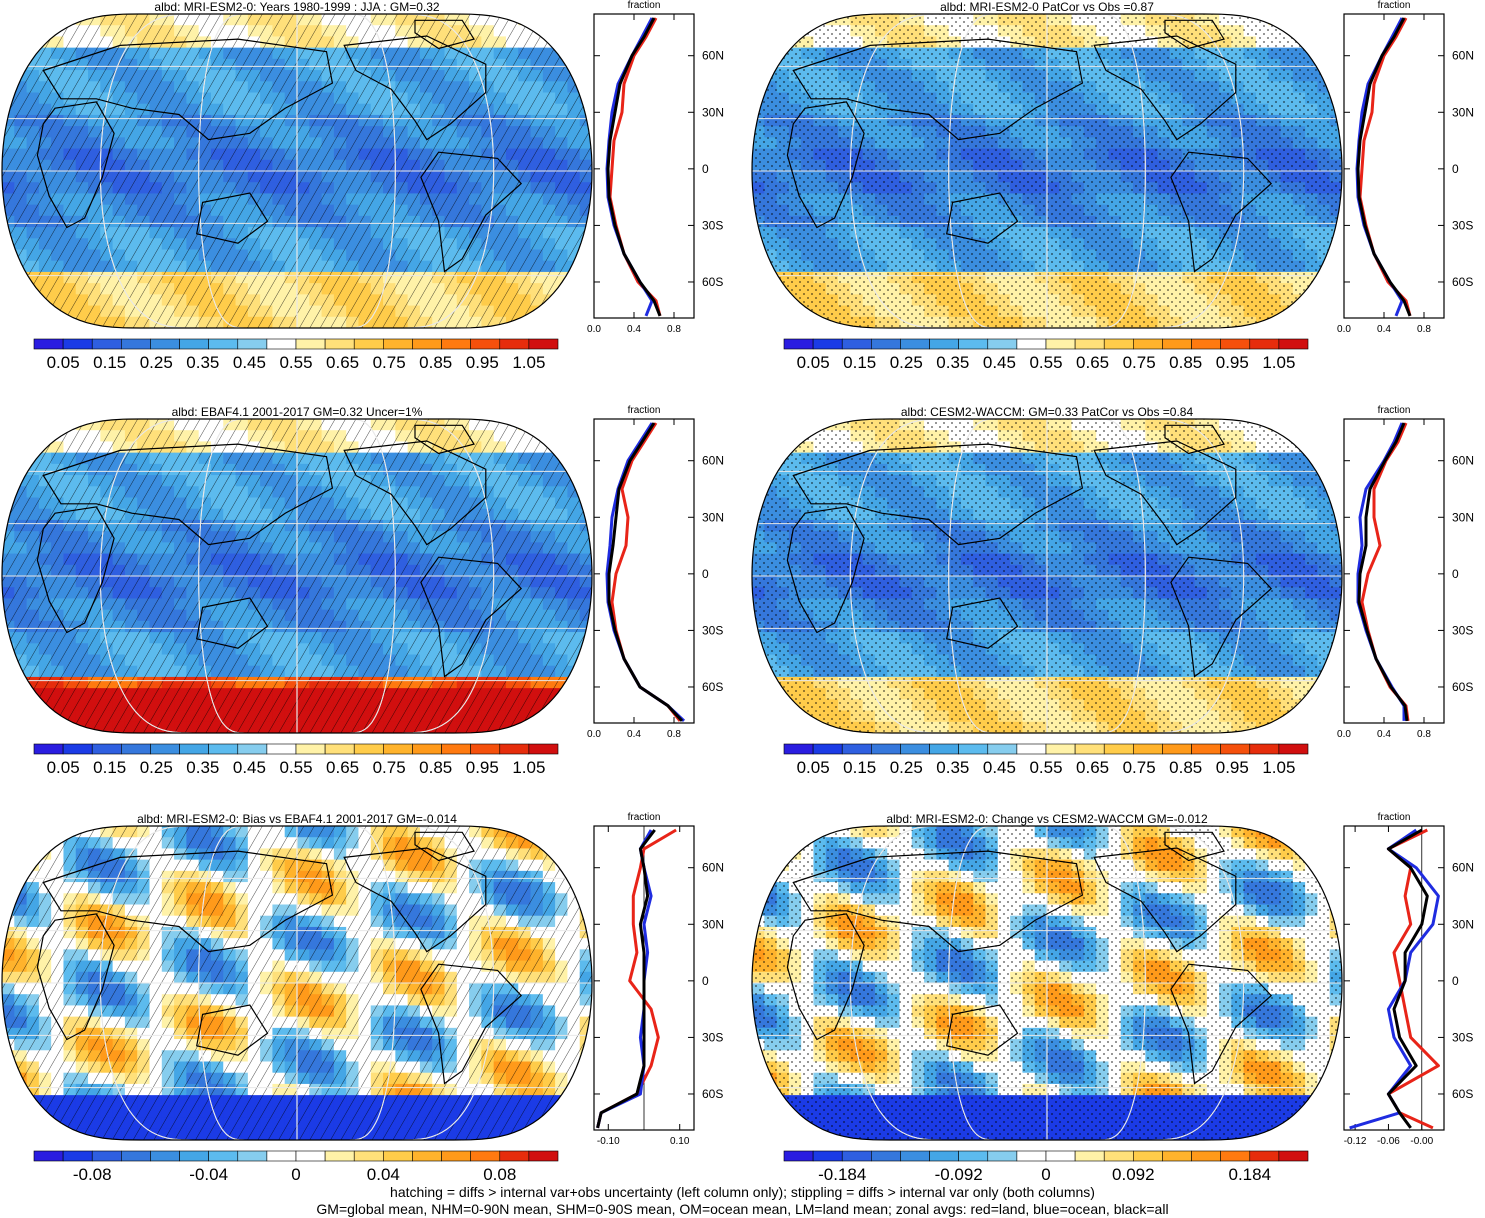 The height and width of the screenshot is (1218, 1485). Describe the element at coordinates (1046, 1167) in the screenshot. I see `colorbar: -0.184 -0.092 0 0.092 0.184` at that location.